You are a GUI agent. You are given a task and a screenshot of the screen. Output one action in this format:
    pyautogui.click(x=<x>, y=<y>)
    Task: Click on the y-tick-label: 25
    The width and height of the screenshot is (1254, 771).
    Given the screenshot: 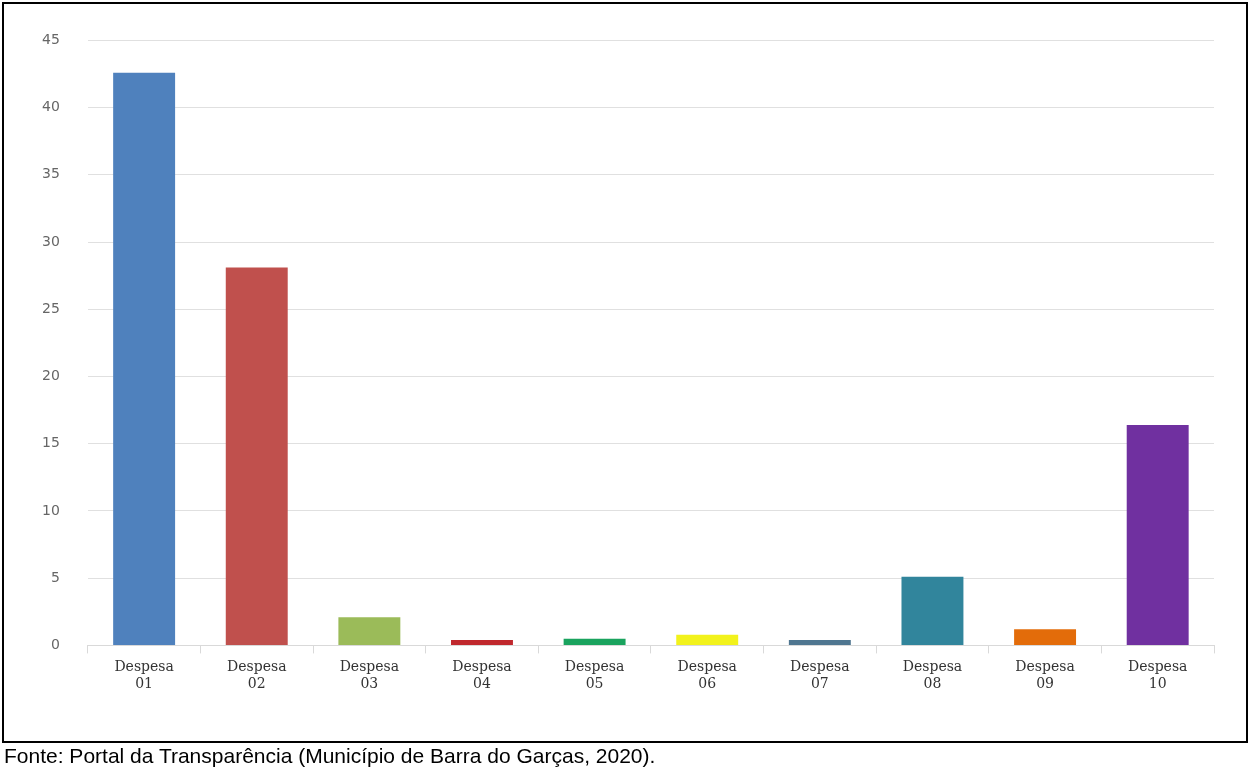 What is the action you would take?
    pyautogui.click(x=50, y=307)
    